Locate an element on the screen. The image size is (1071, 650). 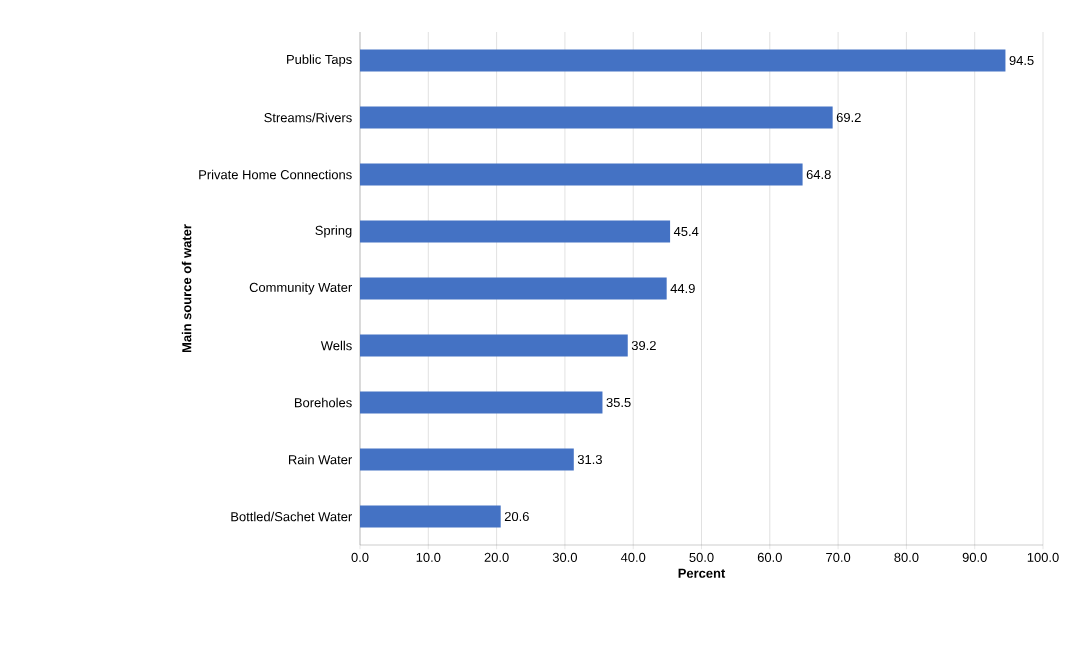
x-axis-title: Percent is located at coordinates (702, 573).